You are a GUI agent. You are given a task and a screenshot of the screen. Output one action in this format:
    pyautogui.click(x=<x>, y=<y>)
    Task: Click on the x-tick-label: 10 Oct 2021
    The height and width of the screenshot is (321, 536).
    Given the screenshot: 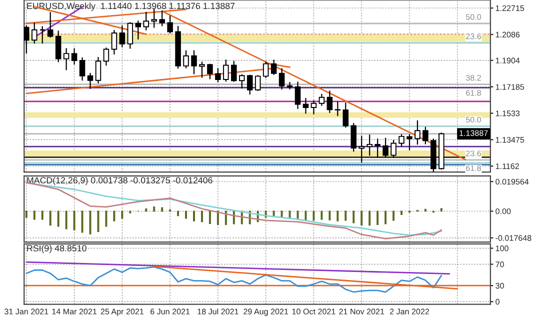 What is the action you would take?
    pyautogui.click(x=314, y=311)
    